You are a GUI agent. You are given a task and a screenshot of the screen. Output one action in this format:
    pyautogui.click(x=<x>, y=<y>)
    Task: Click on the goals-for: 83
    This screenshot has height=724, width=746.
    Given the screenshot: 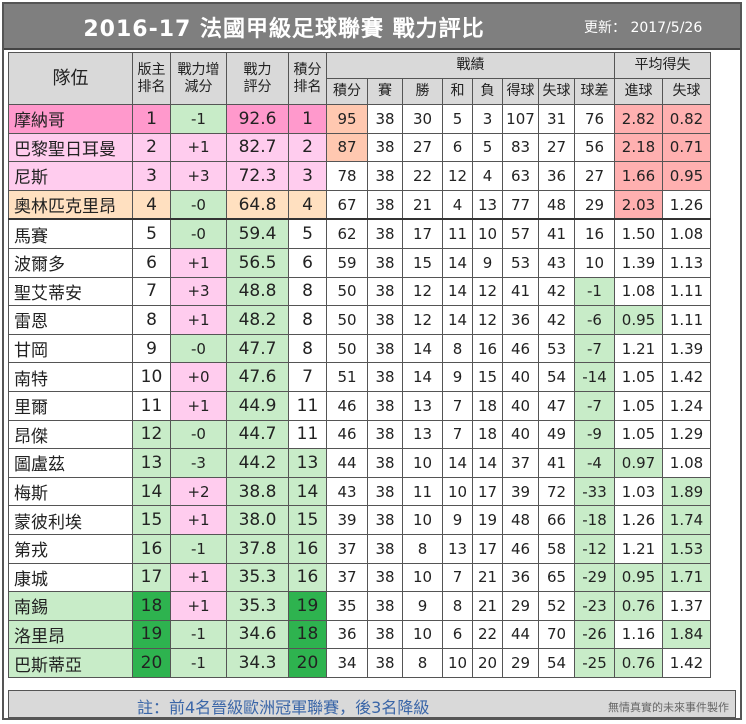 What is the action you would take?
    pyautogui.click(x=520, y=147)
    